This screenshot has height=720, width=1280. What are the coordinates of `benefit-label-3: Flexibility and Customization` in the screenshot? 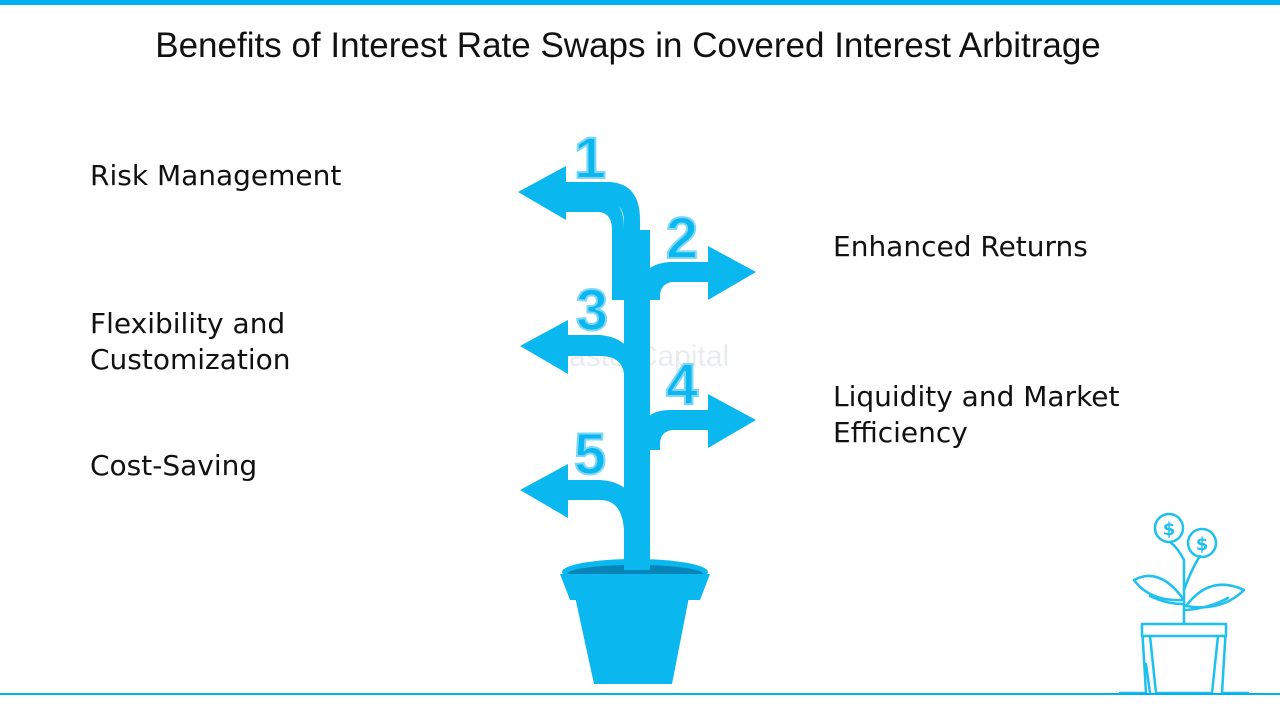 It's located at (190, 341).